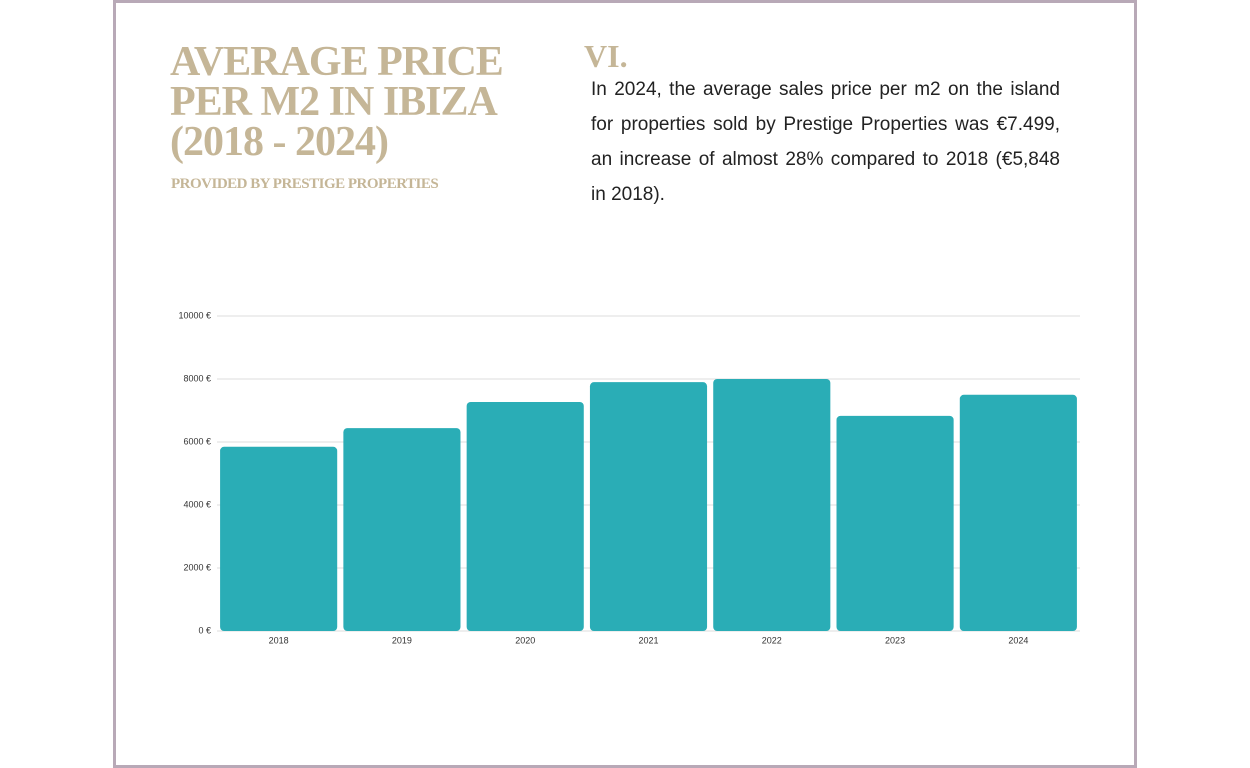  I want to click on x-tick-label: 2024, so click(1018, 640).